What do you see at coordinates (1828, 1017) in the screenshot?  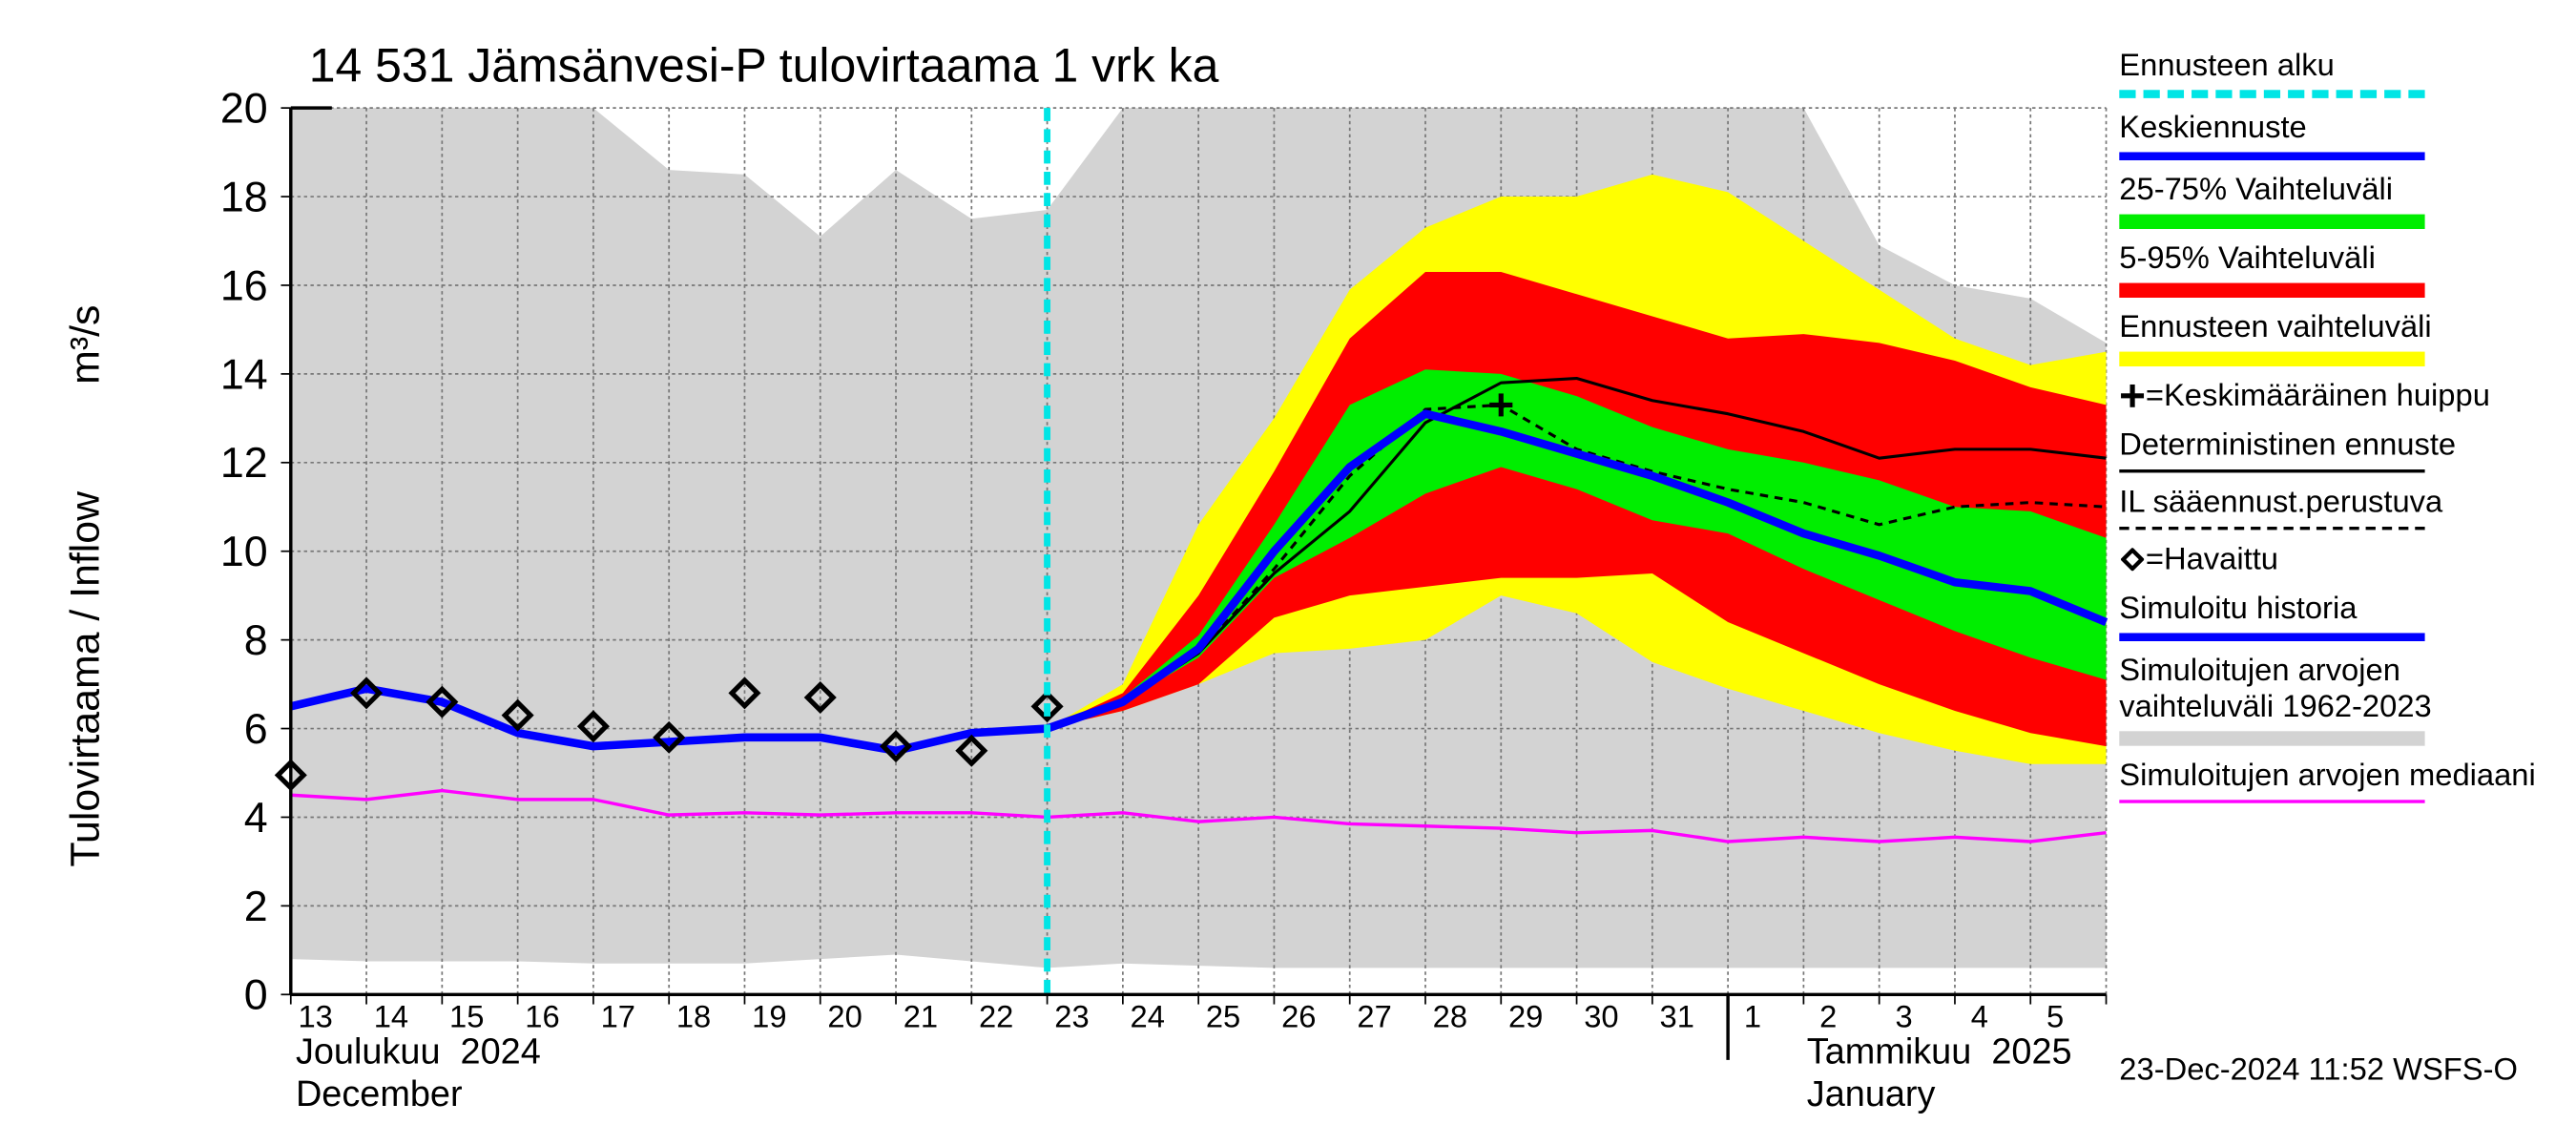 I see `x-tick-label: 2` at bounding box center [1828, 1017].